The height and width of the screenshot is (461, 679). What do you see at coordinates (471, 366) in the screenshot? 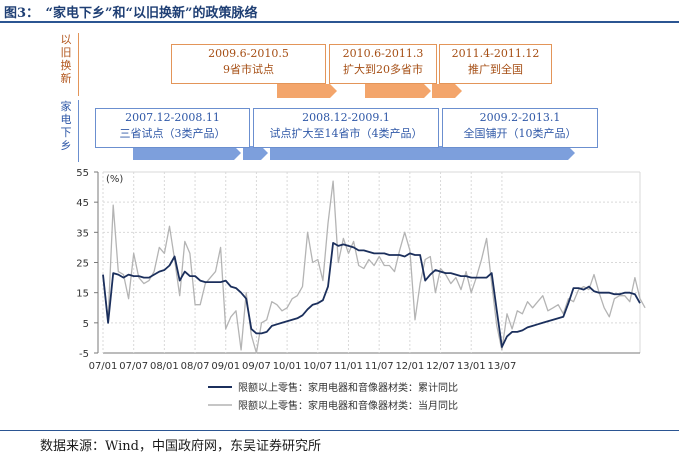
I see `x-tick-label: 13/01` at bounding box center [471, 366].